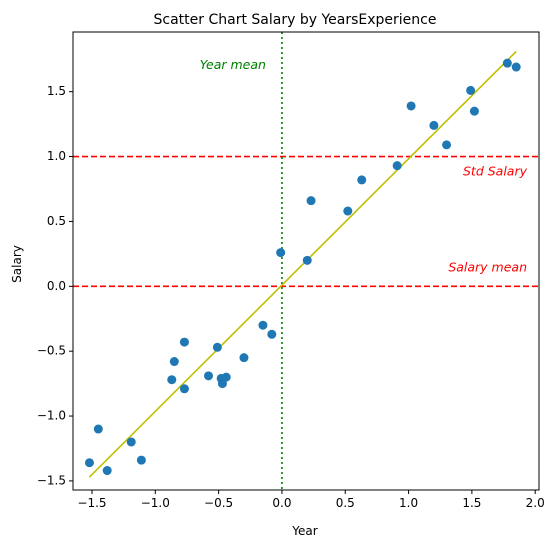  I want to click on y-tick-label: 0.5, so click(56, 221).